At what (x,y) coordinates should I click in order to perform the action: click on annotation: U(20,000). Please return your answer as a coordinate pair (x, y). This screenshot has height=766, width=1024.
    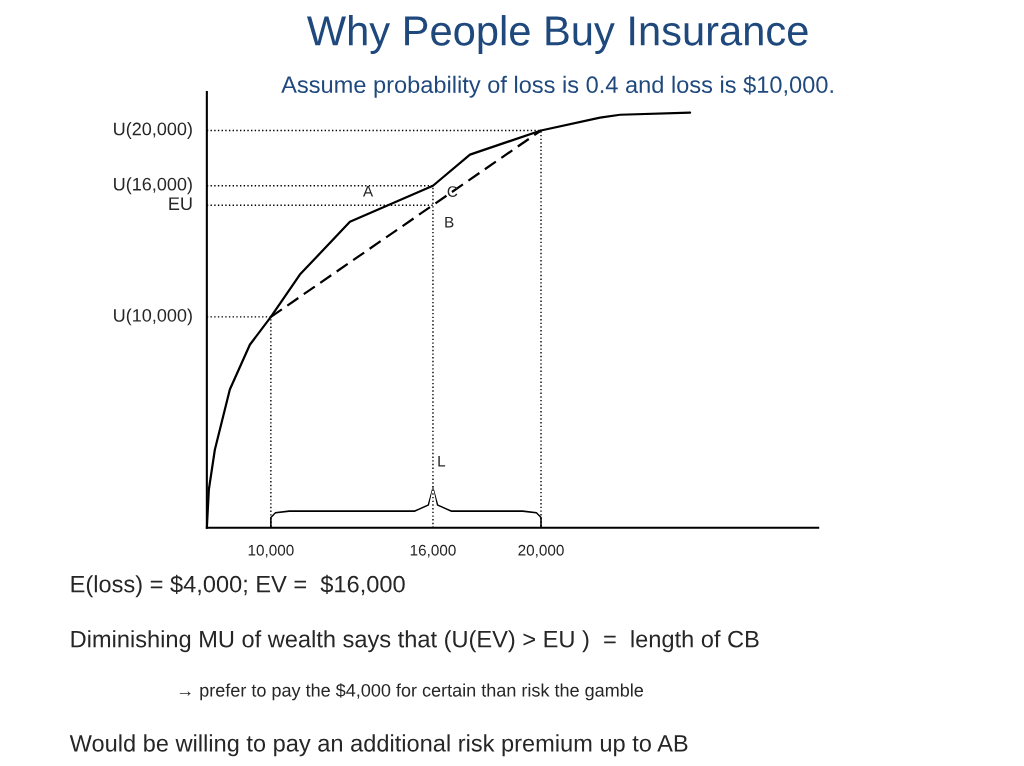
    Looking at the image, I should click on (153, 130).